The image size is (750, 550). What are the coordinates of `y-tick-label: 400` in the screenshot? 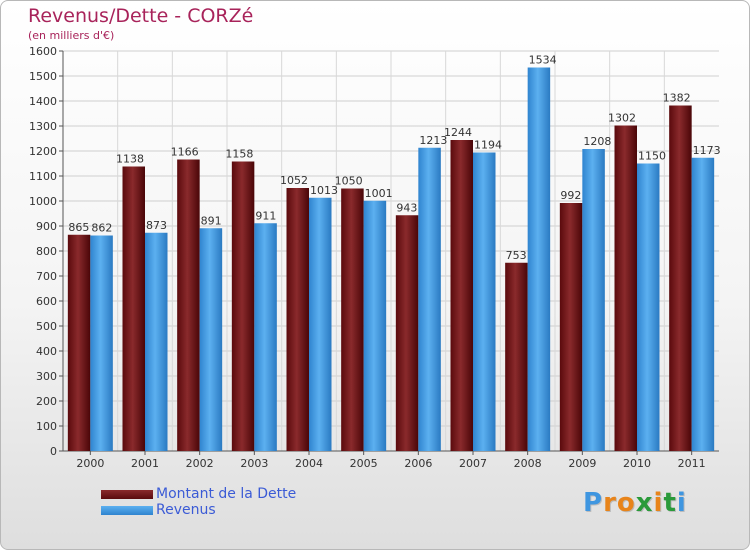 It's located at (46, 351).